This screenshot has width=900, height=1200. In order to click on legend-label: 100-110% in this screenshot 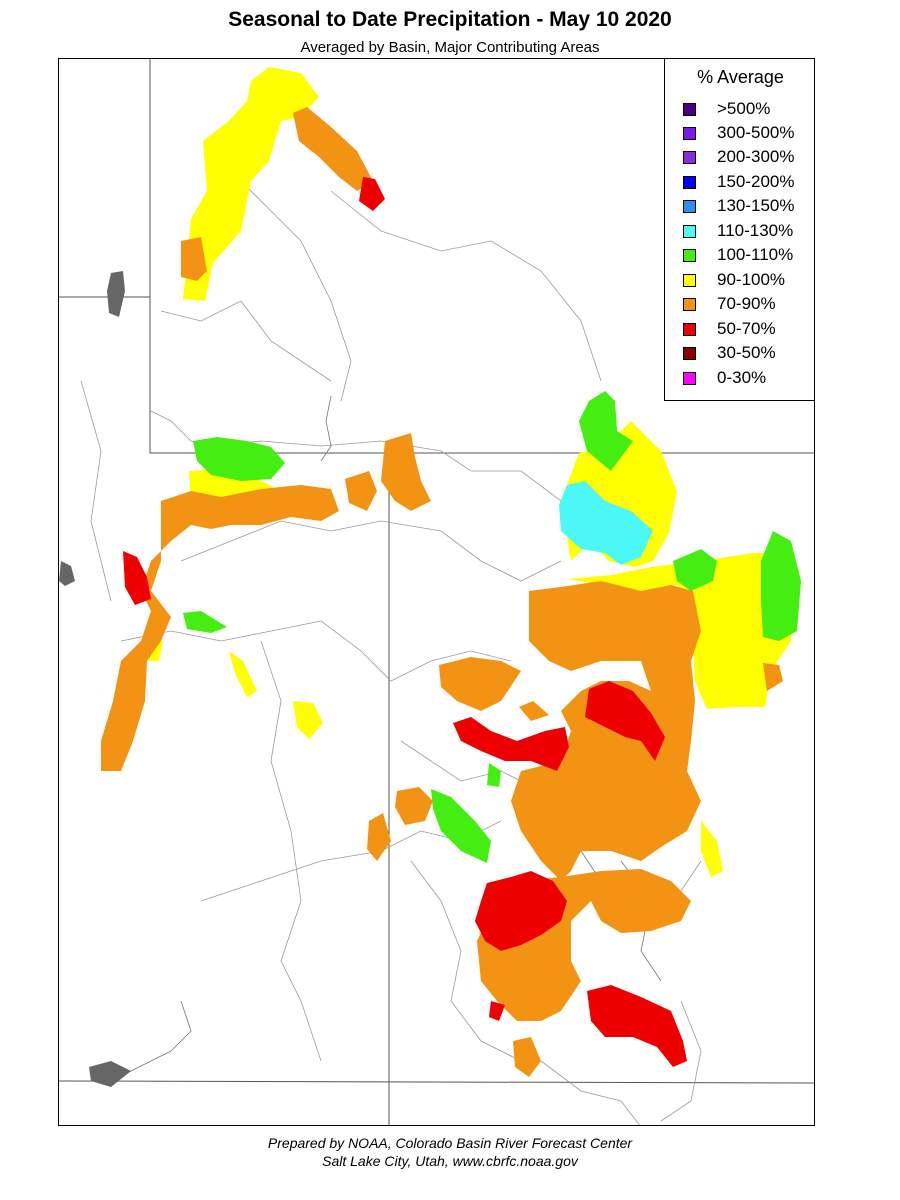, I will do `click(755, 254)`.